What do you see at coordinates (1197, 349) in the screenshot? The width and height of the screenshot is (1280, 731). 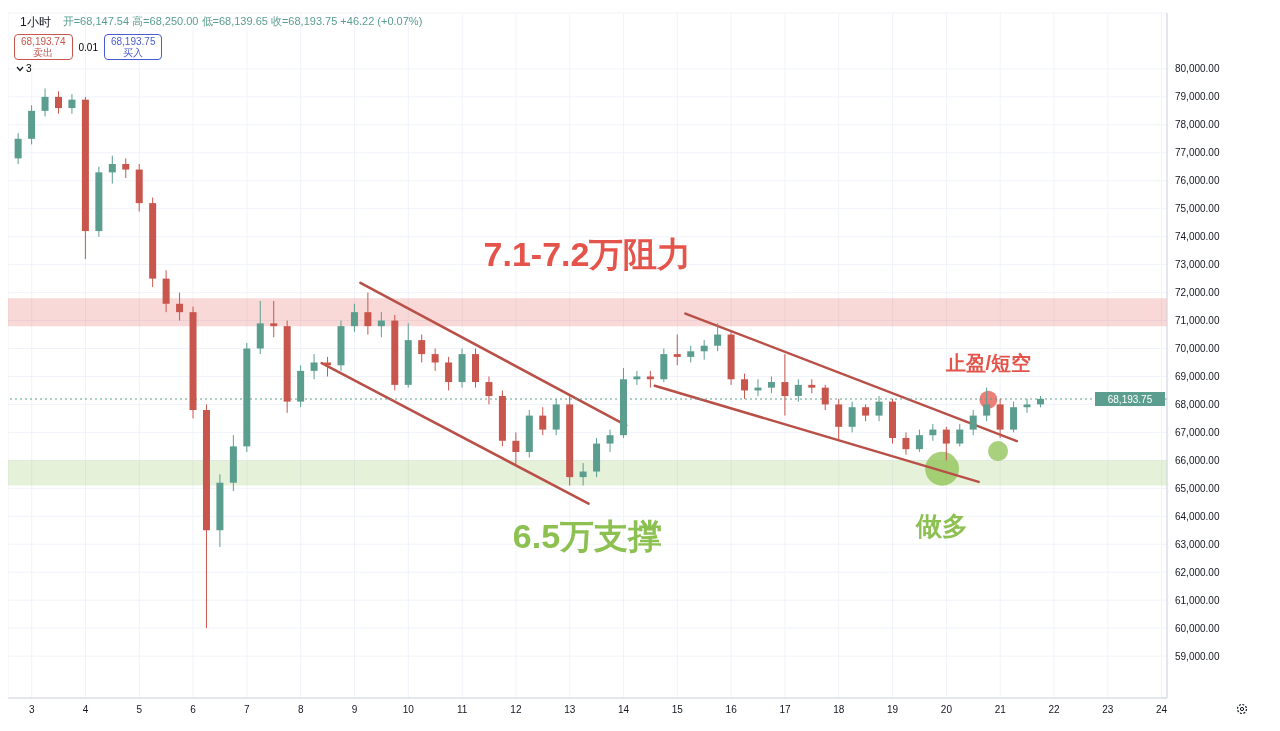 I see `y-tick-label: 70,000.00` at bounding box center [1197, 349].